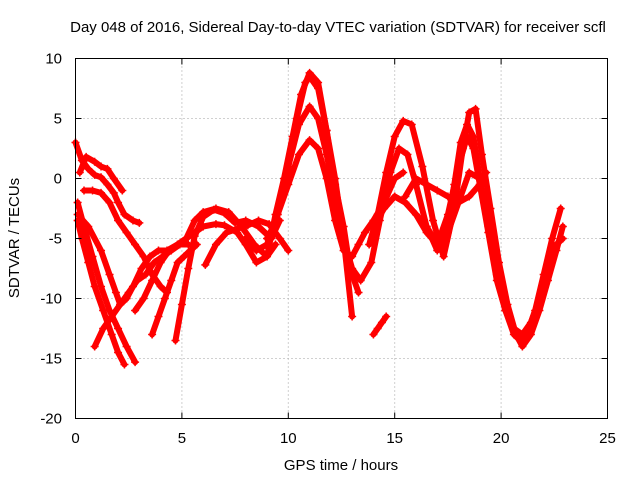  I want to click on series-pass-r, so click(380, 325).